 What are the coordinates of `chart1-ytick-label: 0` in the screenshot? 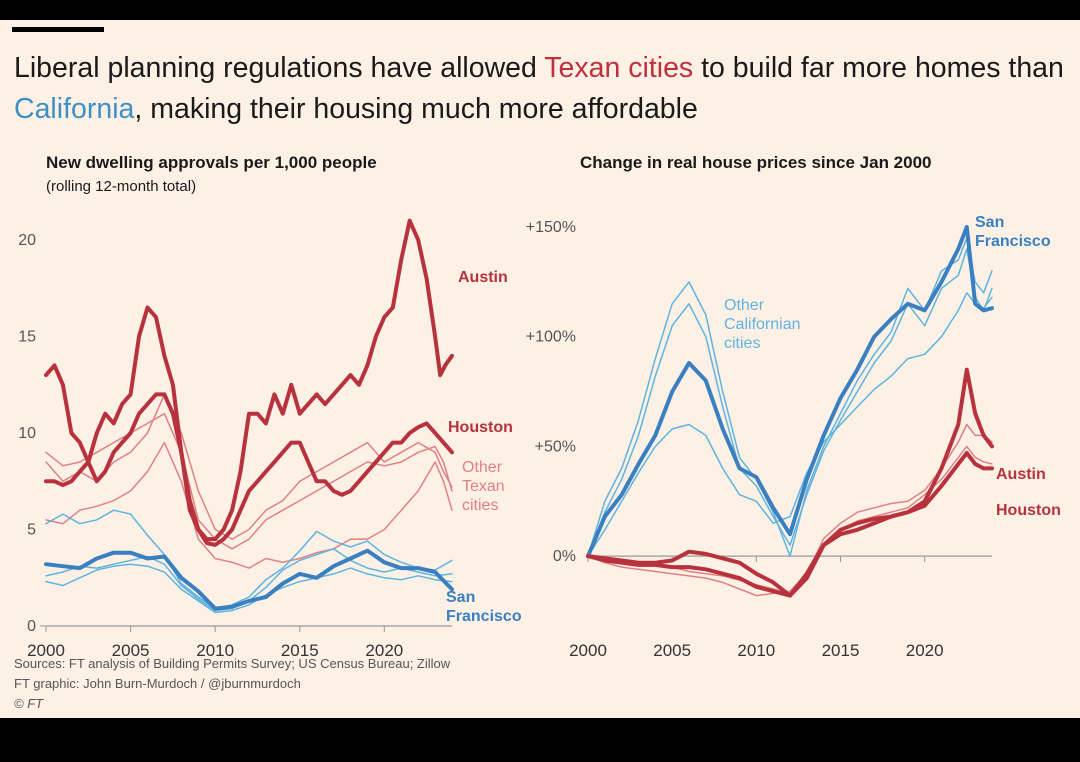 It's located at (31, 626).